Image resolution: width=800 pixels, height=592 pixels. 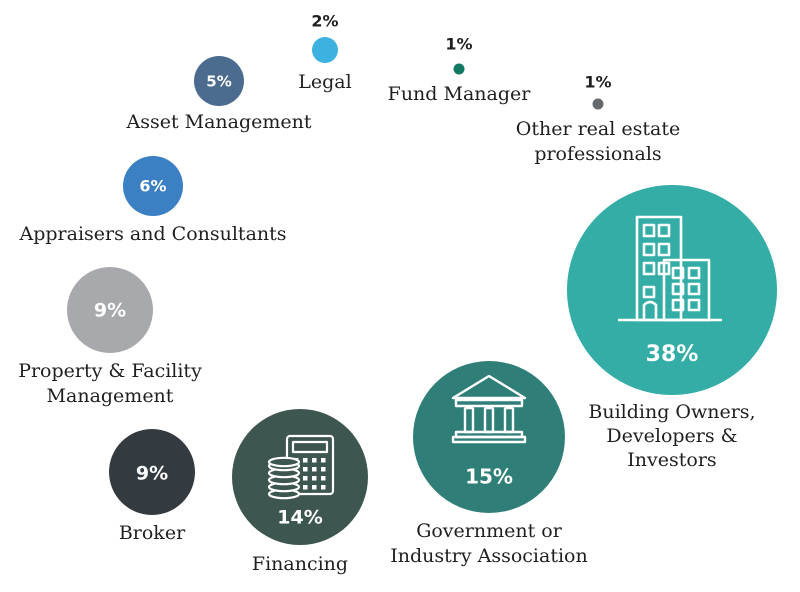 I want to click on category-label-line: Other real estate, so click(x=598, y=129).